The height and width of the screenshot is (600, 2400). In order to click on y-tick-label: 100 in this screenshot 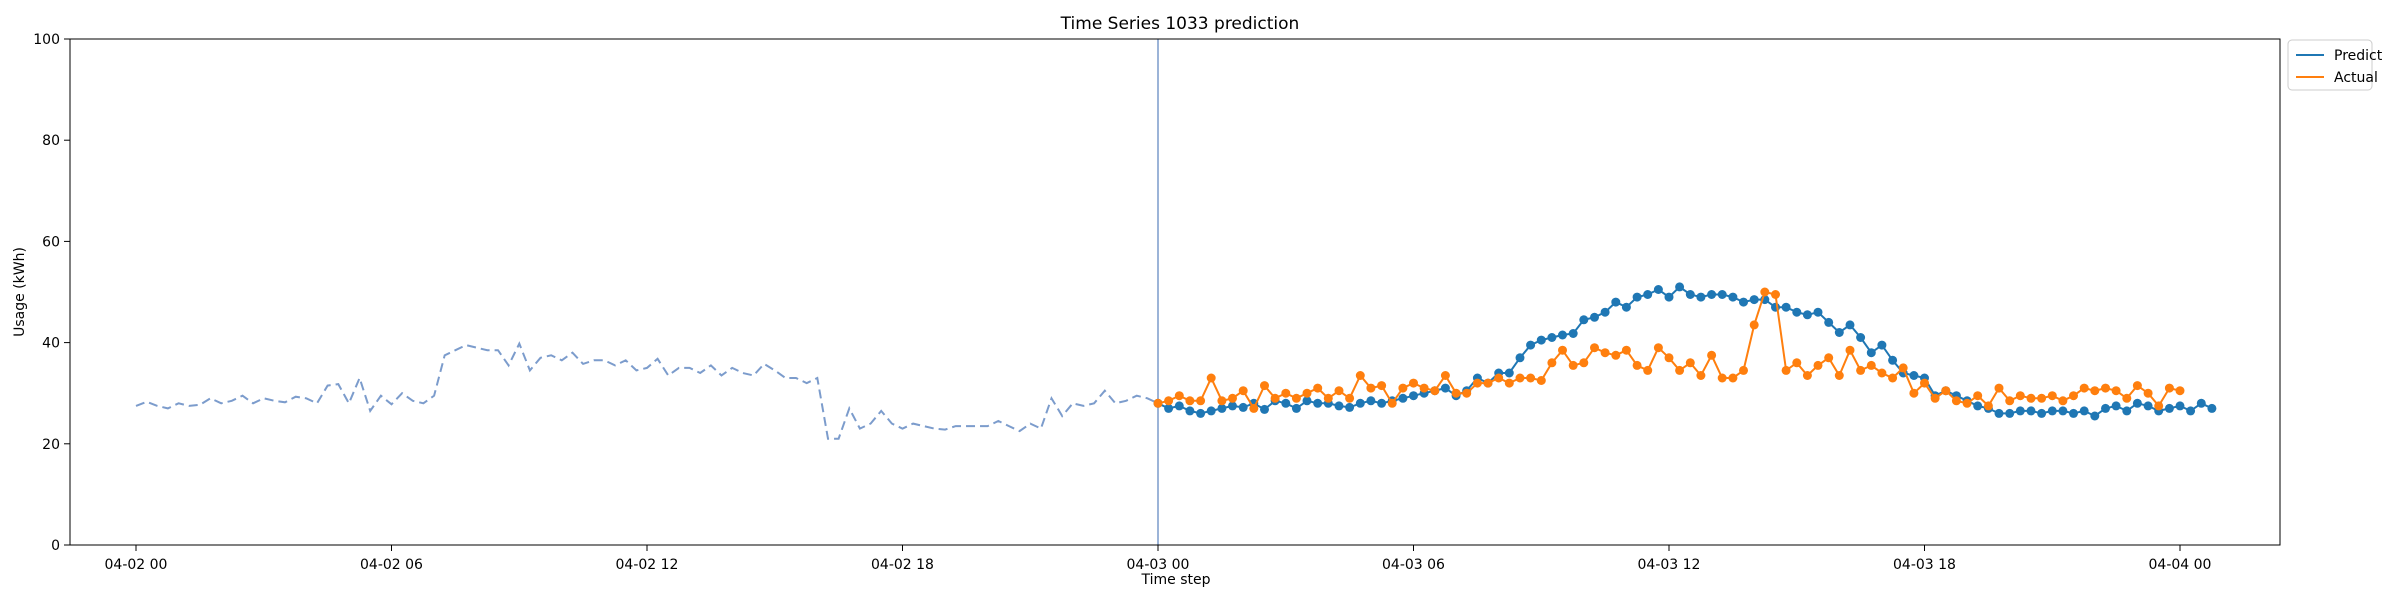, I will do `click(46, 40)`.